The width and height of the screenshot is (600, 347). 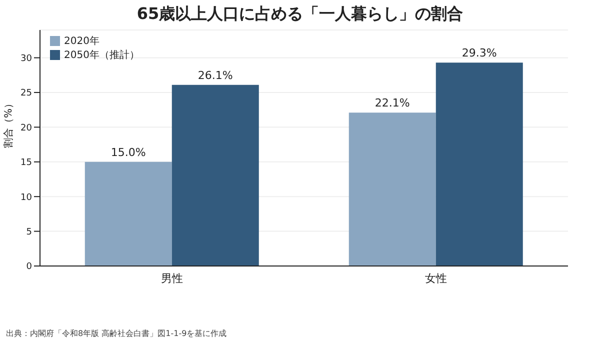 I want to click on data-label: 29.3%, so click(x=479, y=53).